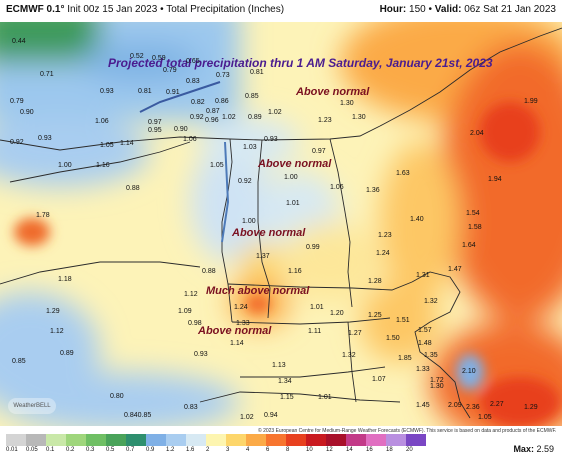 The width and height of the screenshot is (562, 460). Describe the element at coordinates (475, 227) in the screenshot. I see `precip-value: 1.58` at that location.